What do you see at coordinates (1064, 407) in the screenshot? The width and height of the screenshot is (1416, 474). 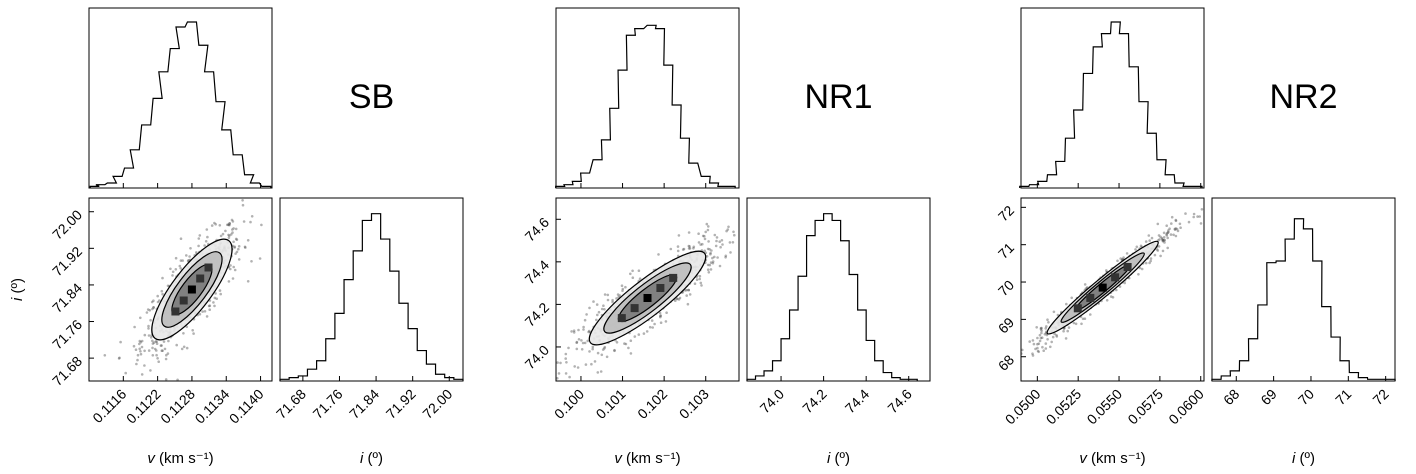 I see `x-tick-label: 0.0525` at bounding box center [1064, 407].